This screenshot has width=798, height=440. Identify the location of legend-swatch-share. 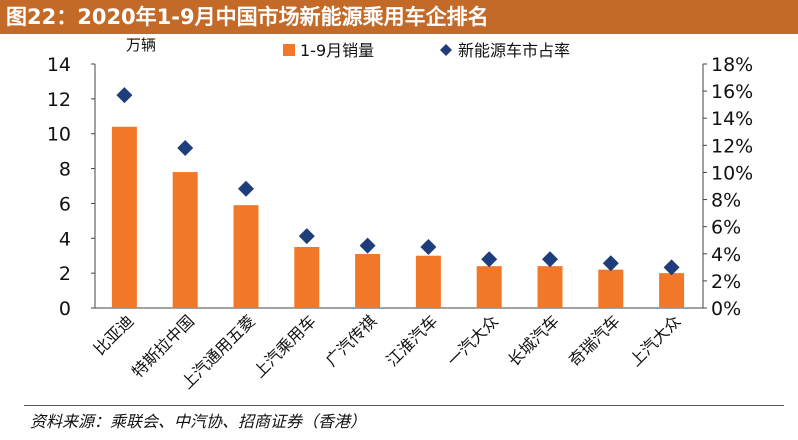
(446, 50).